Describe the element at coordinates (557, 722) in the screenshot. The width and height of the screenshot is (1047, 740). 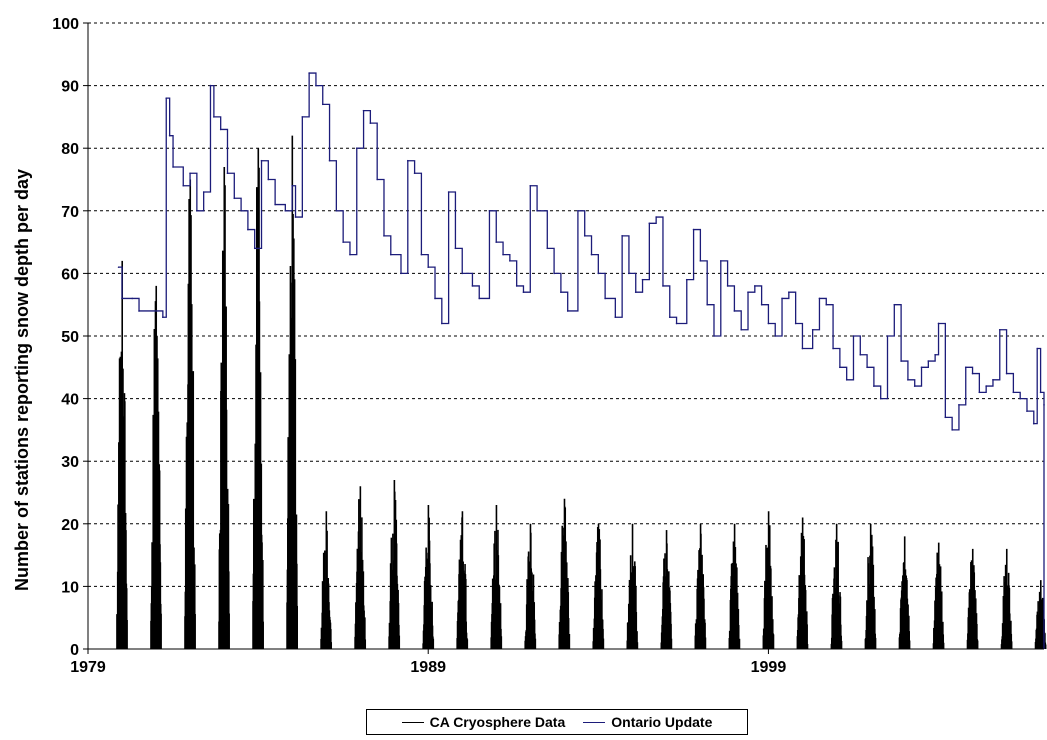
I see `legend: CA Cryosphere Data Ontario Update` at that location.